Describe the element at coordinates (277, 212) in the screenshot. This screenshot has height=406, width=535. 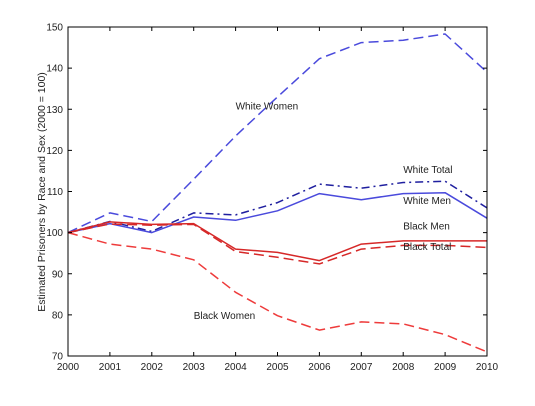
I see `series-line-white-men` at that location.